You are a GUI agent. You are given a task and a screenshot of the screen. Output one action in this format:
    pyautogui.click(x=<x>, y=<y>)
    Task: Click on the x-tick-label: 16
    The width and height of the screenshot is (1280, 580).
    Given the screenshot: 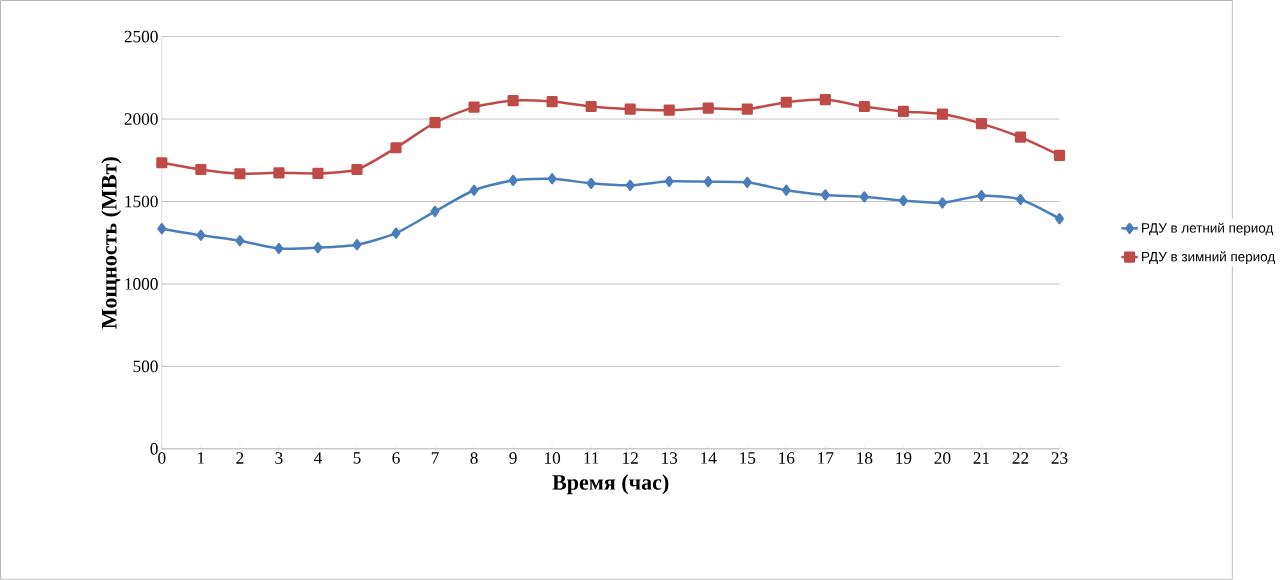 What is the action you would take?
    pyautogui.click(x=787, y=458)
    